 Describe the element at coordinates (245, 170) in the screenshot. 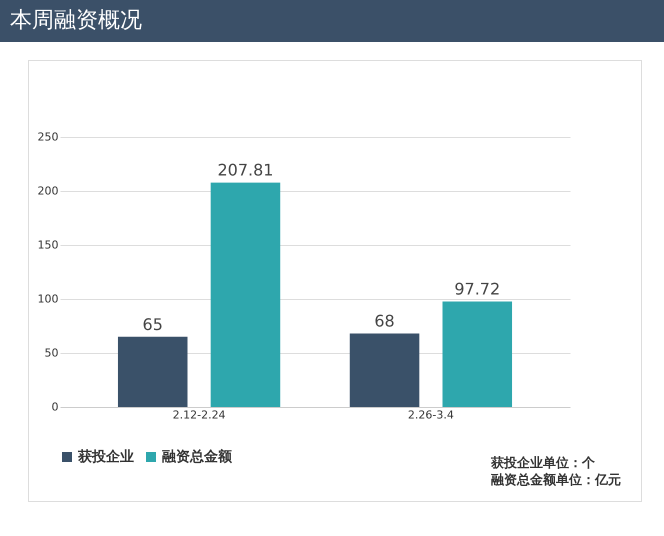

I see `data-label: 207.81` at that location.